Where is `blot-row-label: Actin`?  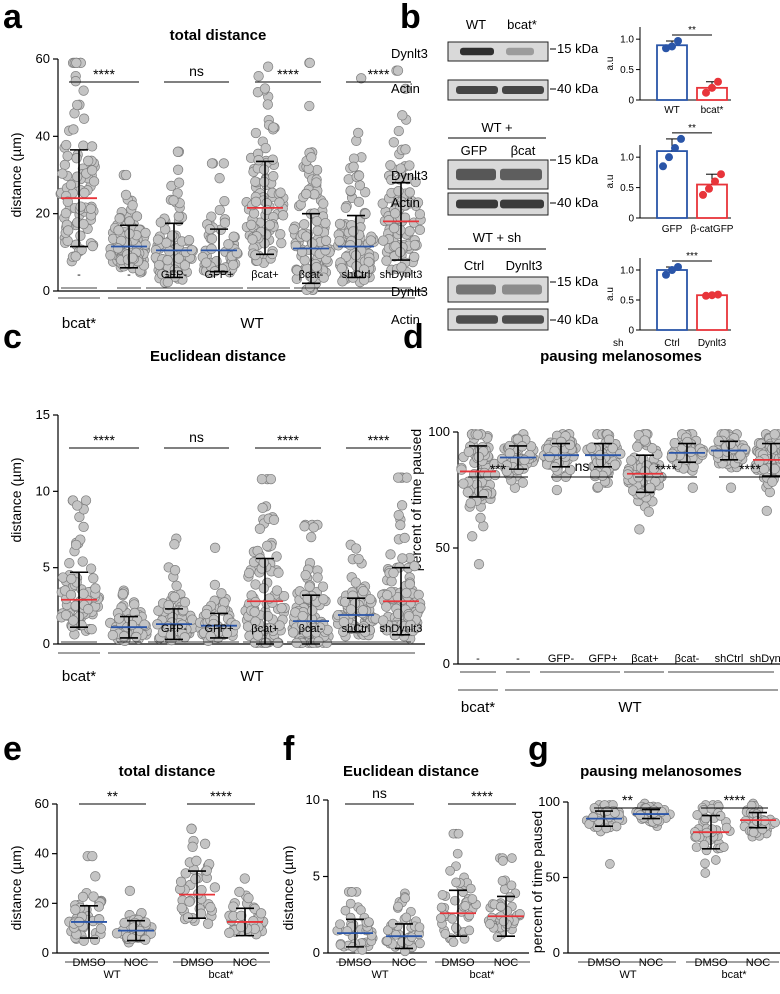 blot-row-label: Actin is located at coordinates (405, 319).